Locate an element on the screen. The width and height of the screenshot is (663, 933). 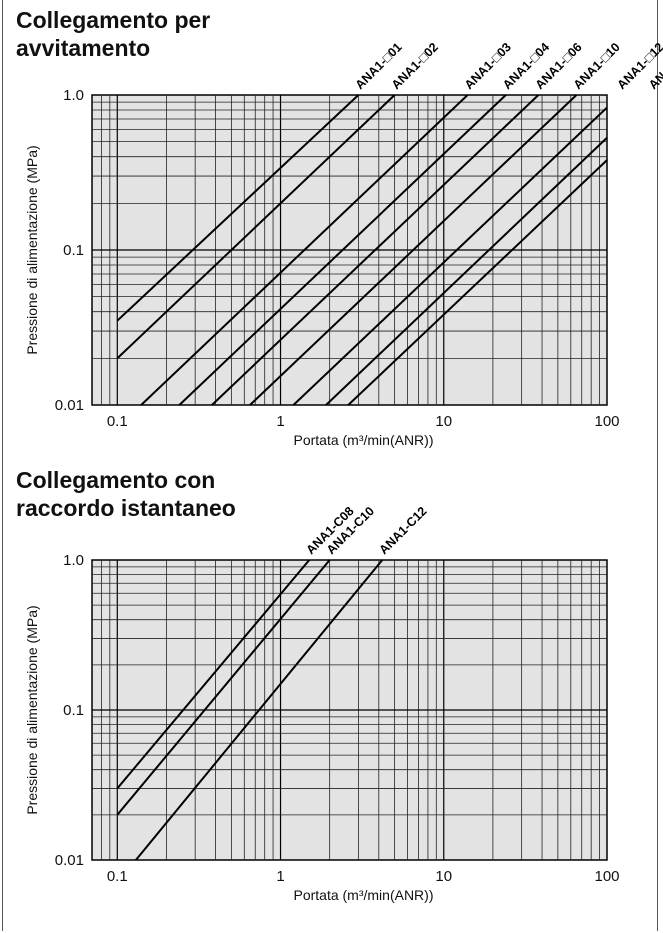
chart-1-xtick-label: 1 is located at coordinates (280, 421).